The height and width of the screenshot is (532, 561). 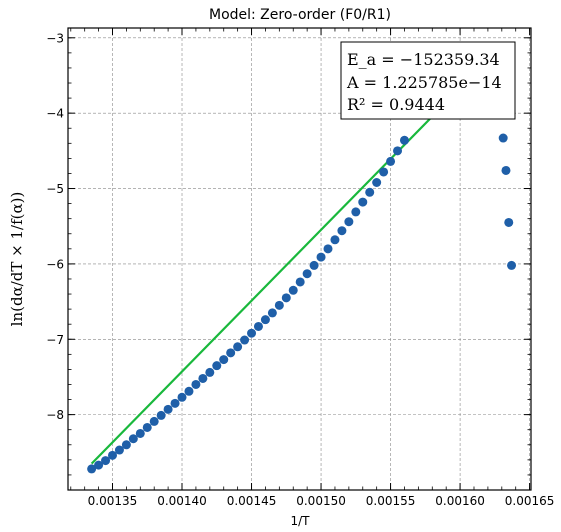 What do you see at coordinates (182, 501) in the screenshot?
I see `x-tick-label: 0.00140` at bounding box center [182, 501].